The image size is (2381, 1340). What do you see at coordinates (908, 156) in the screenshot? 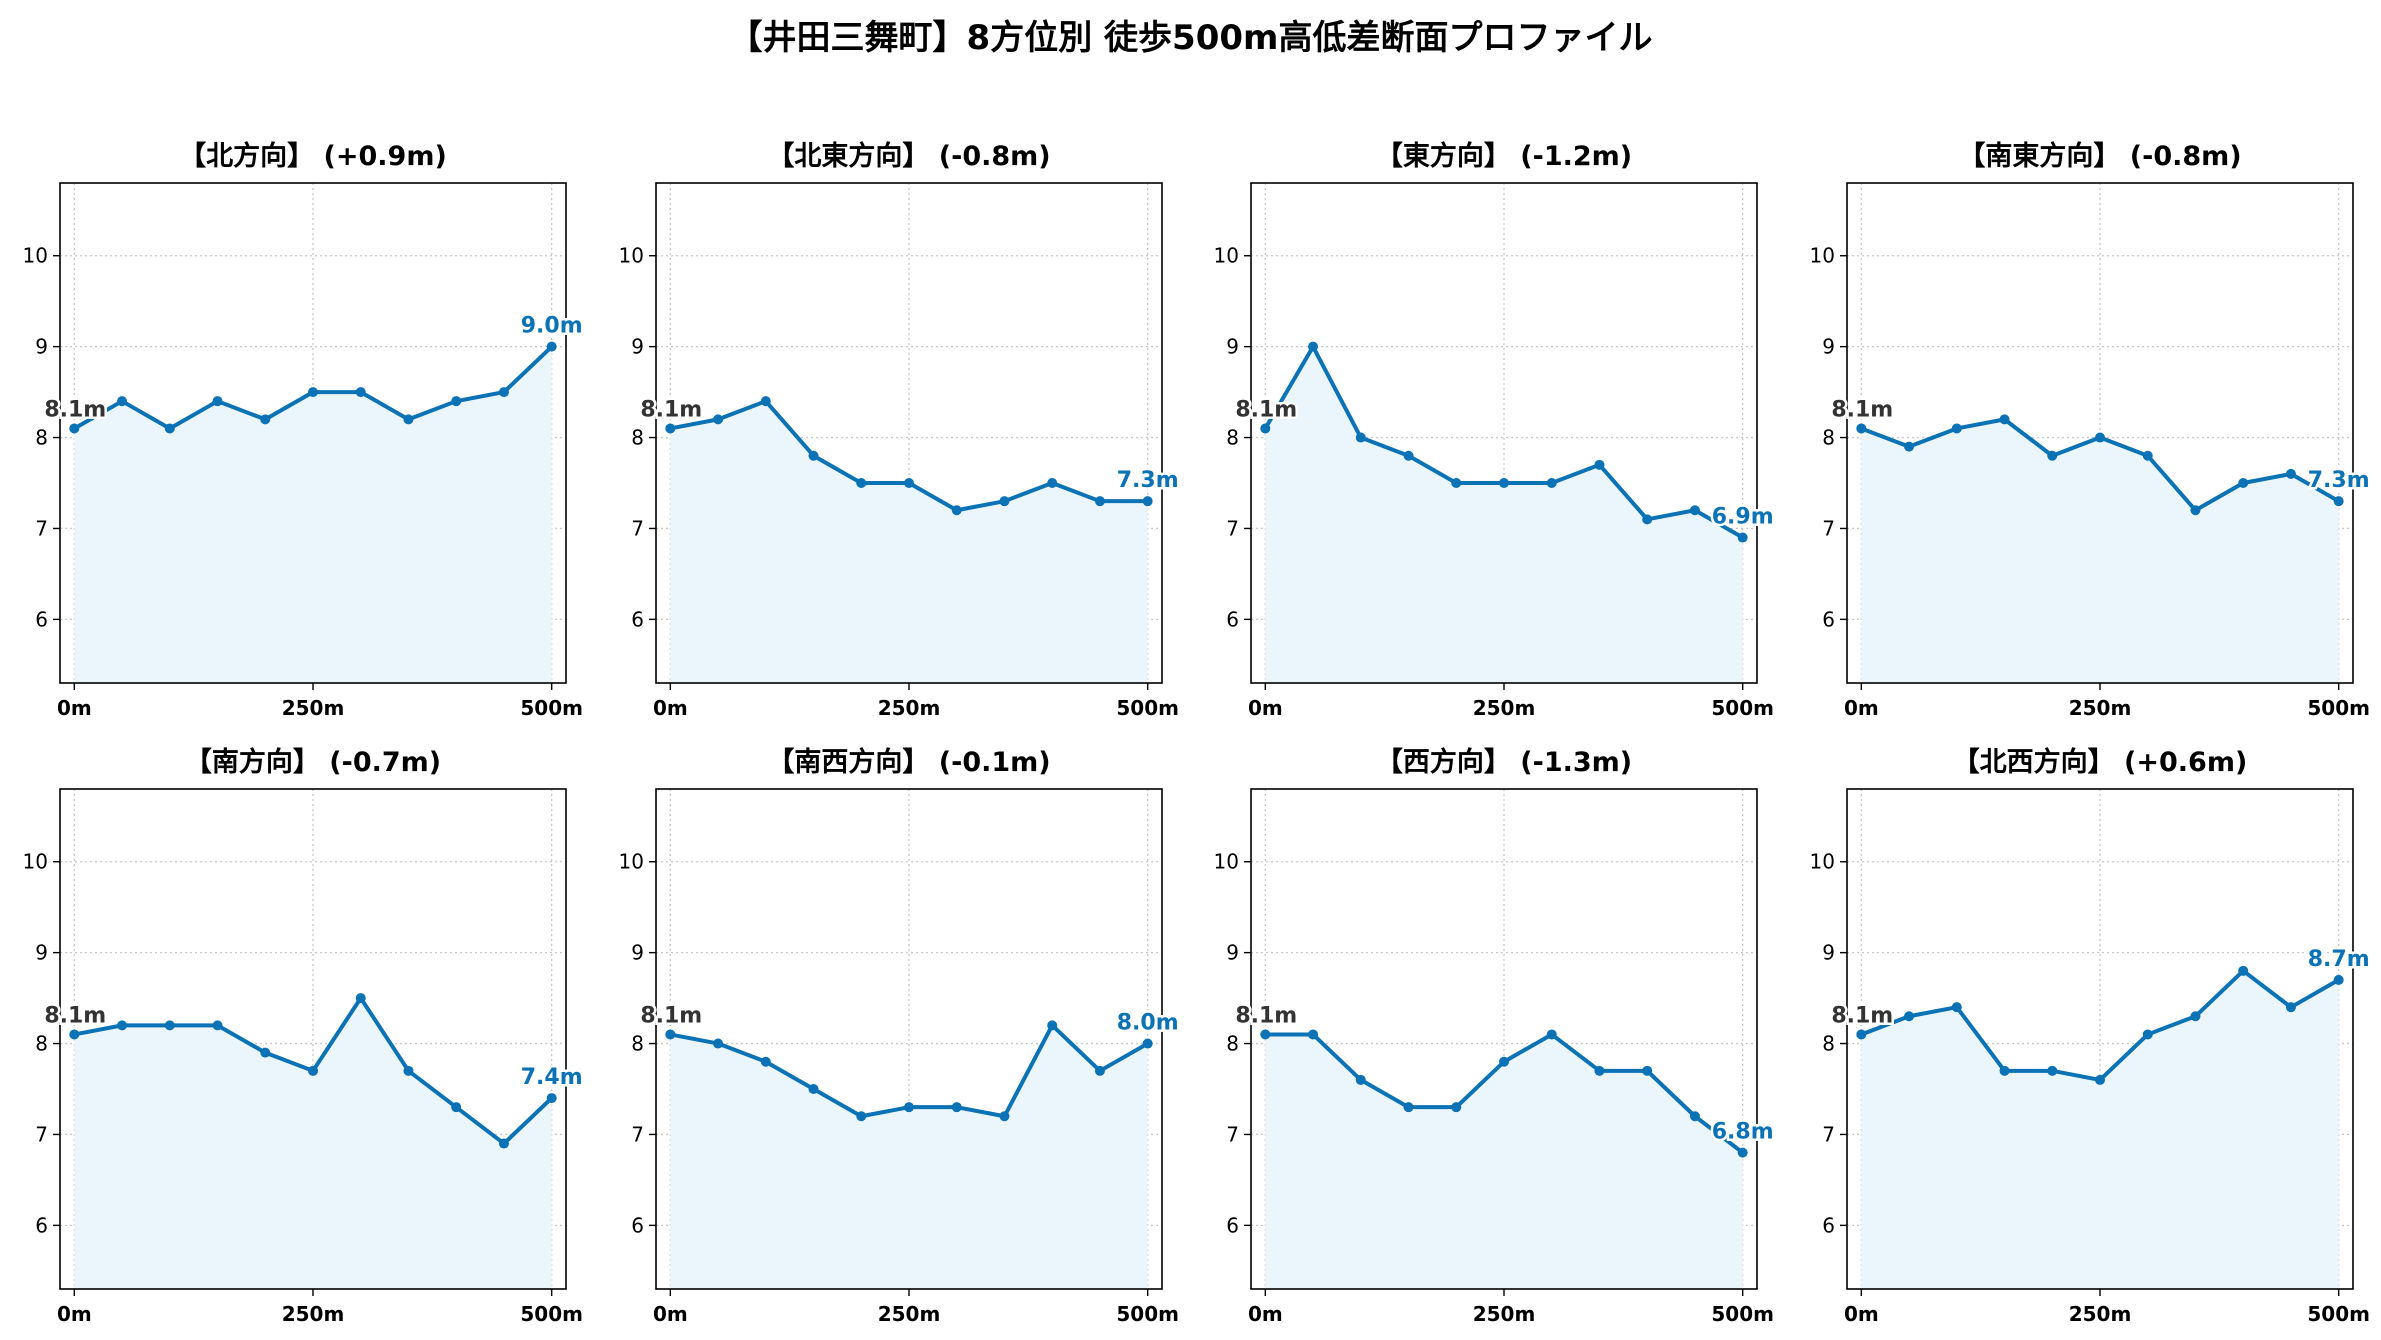
I see `panel-title: 【北東方向】 (-0.8m)` at bounding box center [908, 156].